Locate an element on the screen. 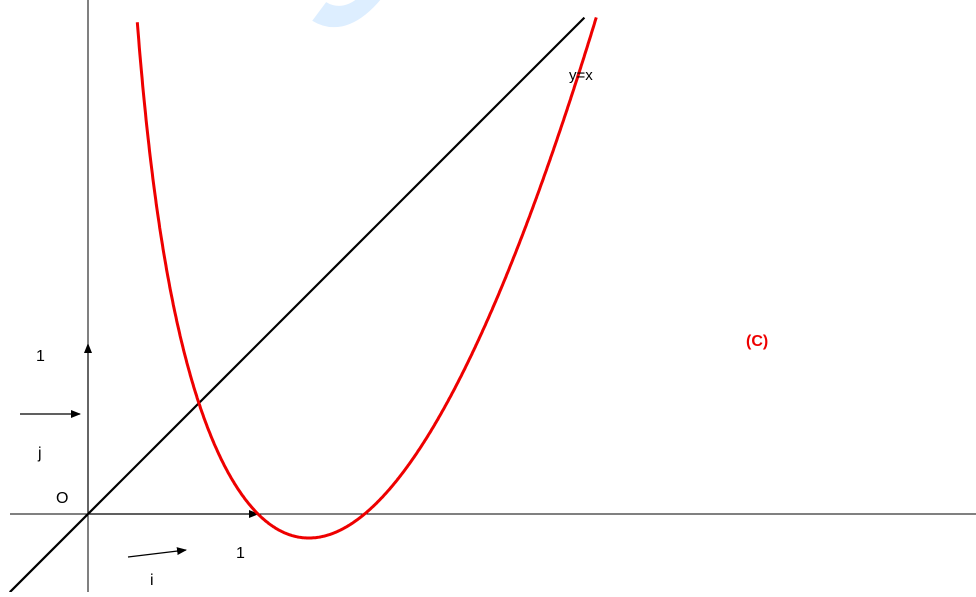 This screenshot has width=976, height=597. curve-label-c: (C) is located at coordinates (757, 341).